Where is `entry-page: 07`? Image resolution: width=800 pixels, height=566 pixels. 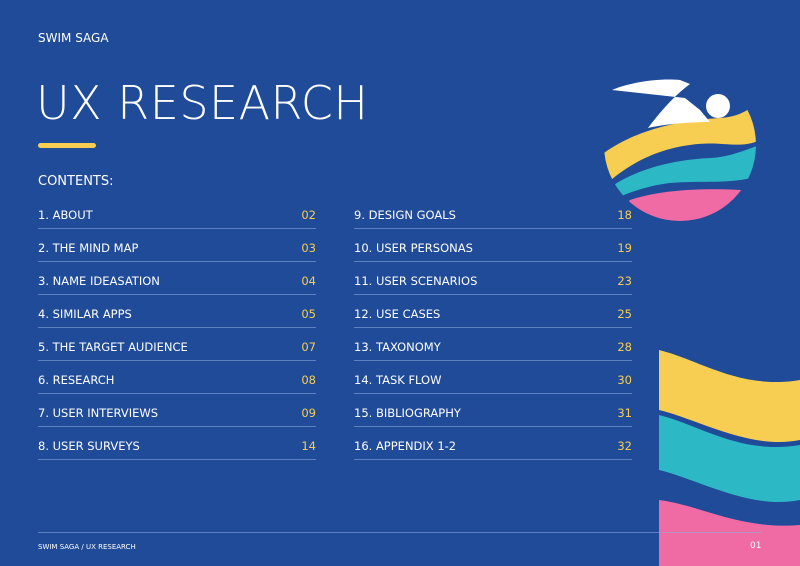
entry-page: 07 is located at coordinates (308, 347).